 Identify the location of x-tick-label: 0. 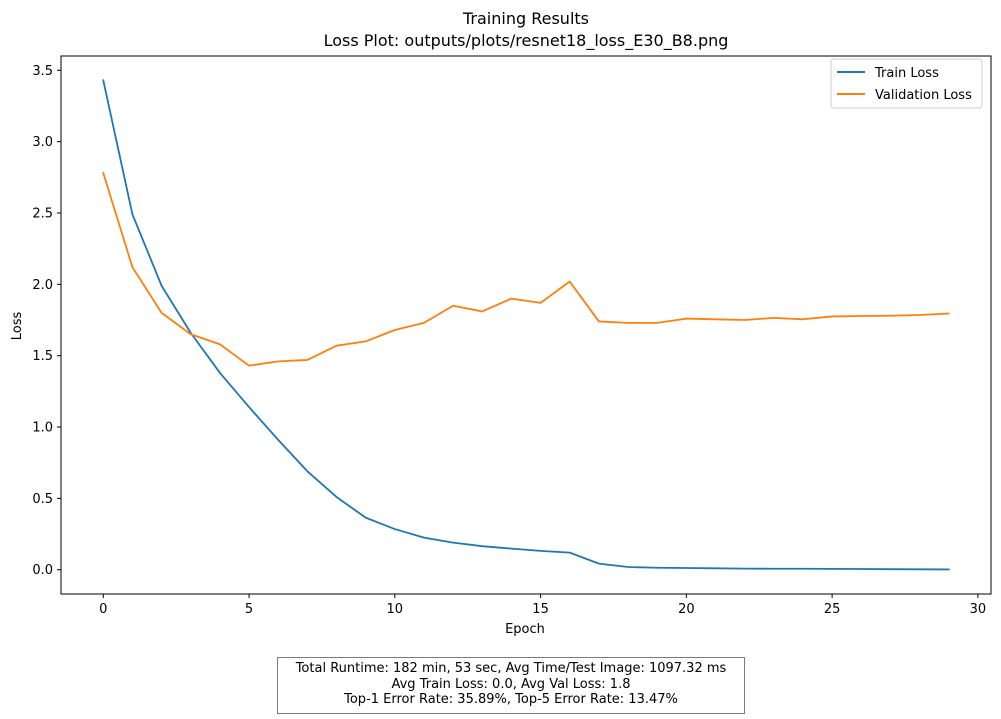
(103, 609).